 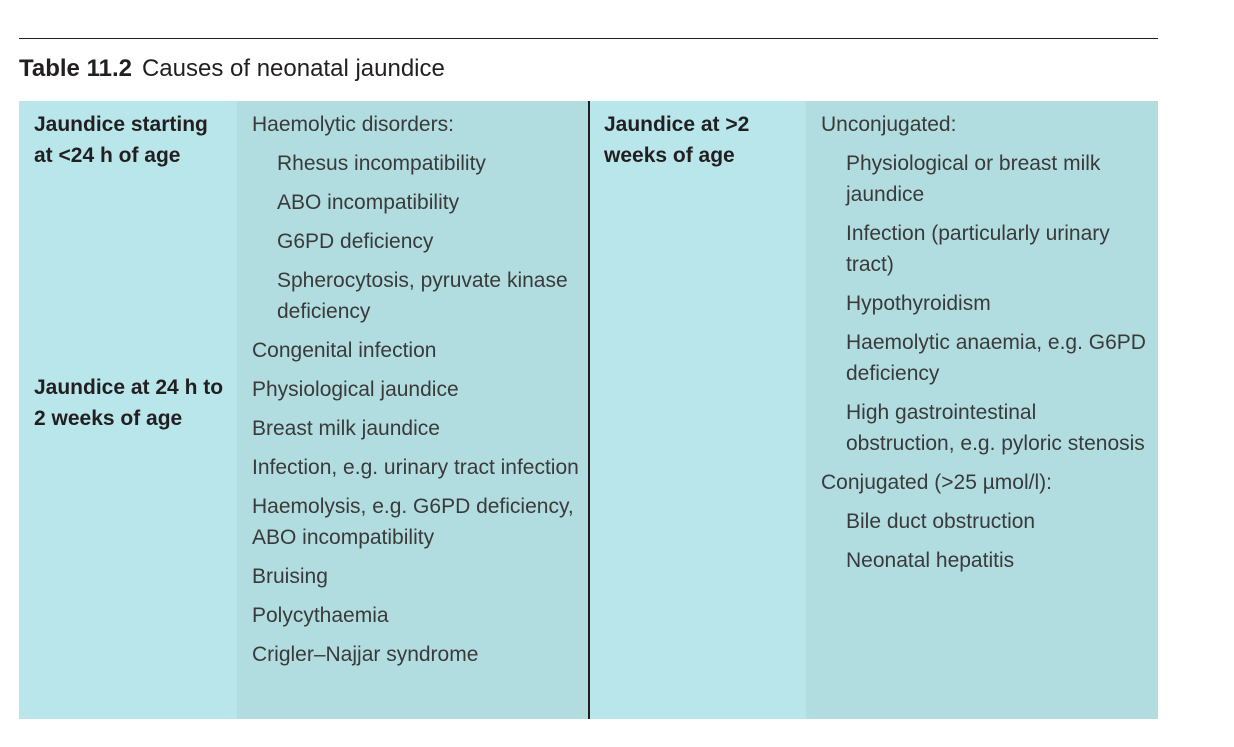 I want to click on list-item: Infection, e.g. urinary tract infection, so click(x=415, y=467).